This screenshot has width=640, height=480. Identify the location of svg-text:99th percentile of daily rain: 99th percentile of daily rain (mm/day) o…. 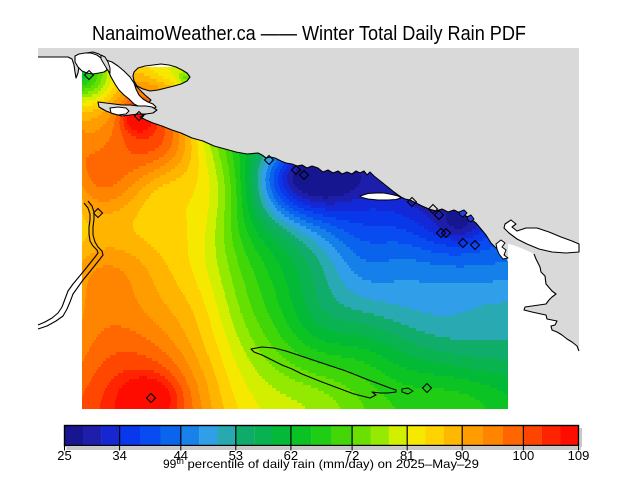
(321, 463).